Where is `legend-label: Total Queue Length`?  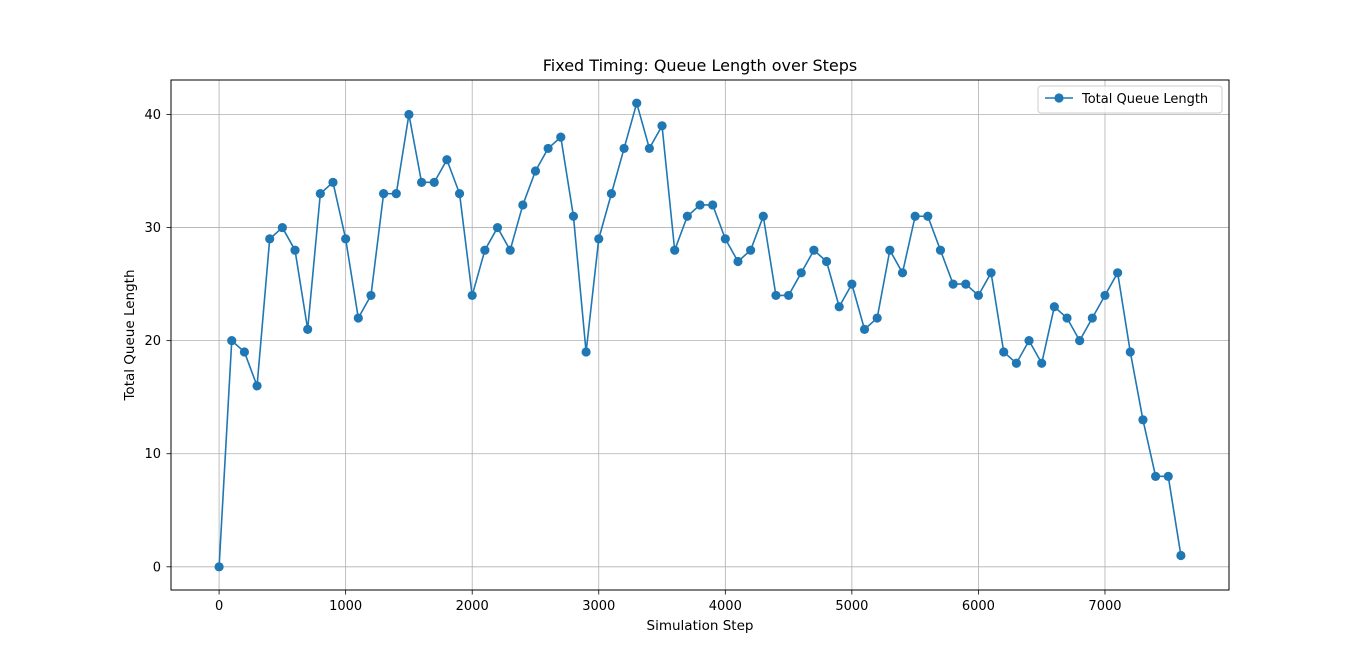 legend-label: Total Queue Length is located at coordinates (1144, 99).